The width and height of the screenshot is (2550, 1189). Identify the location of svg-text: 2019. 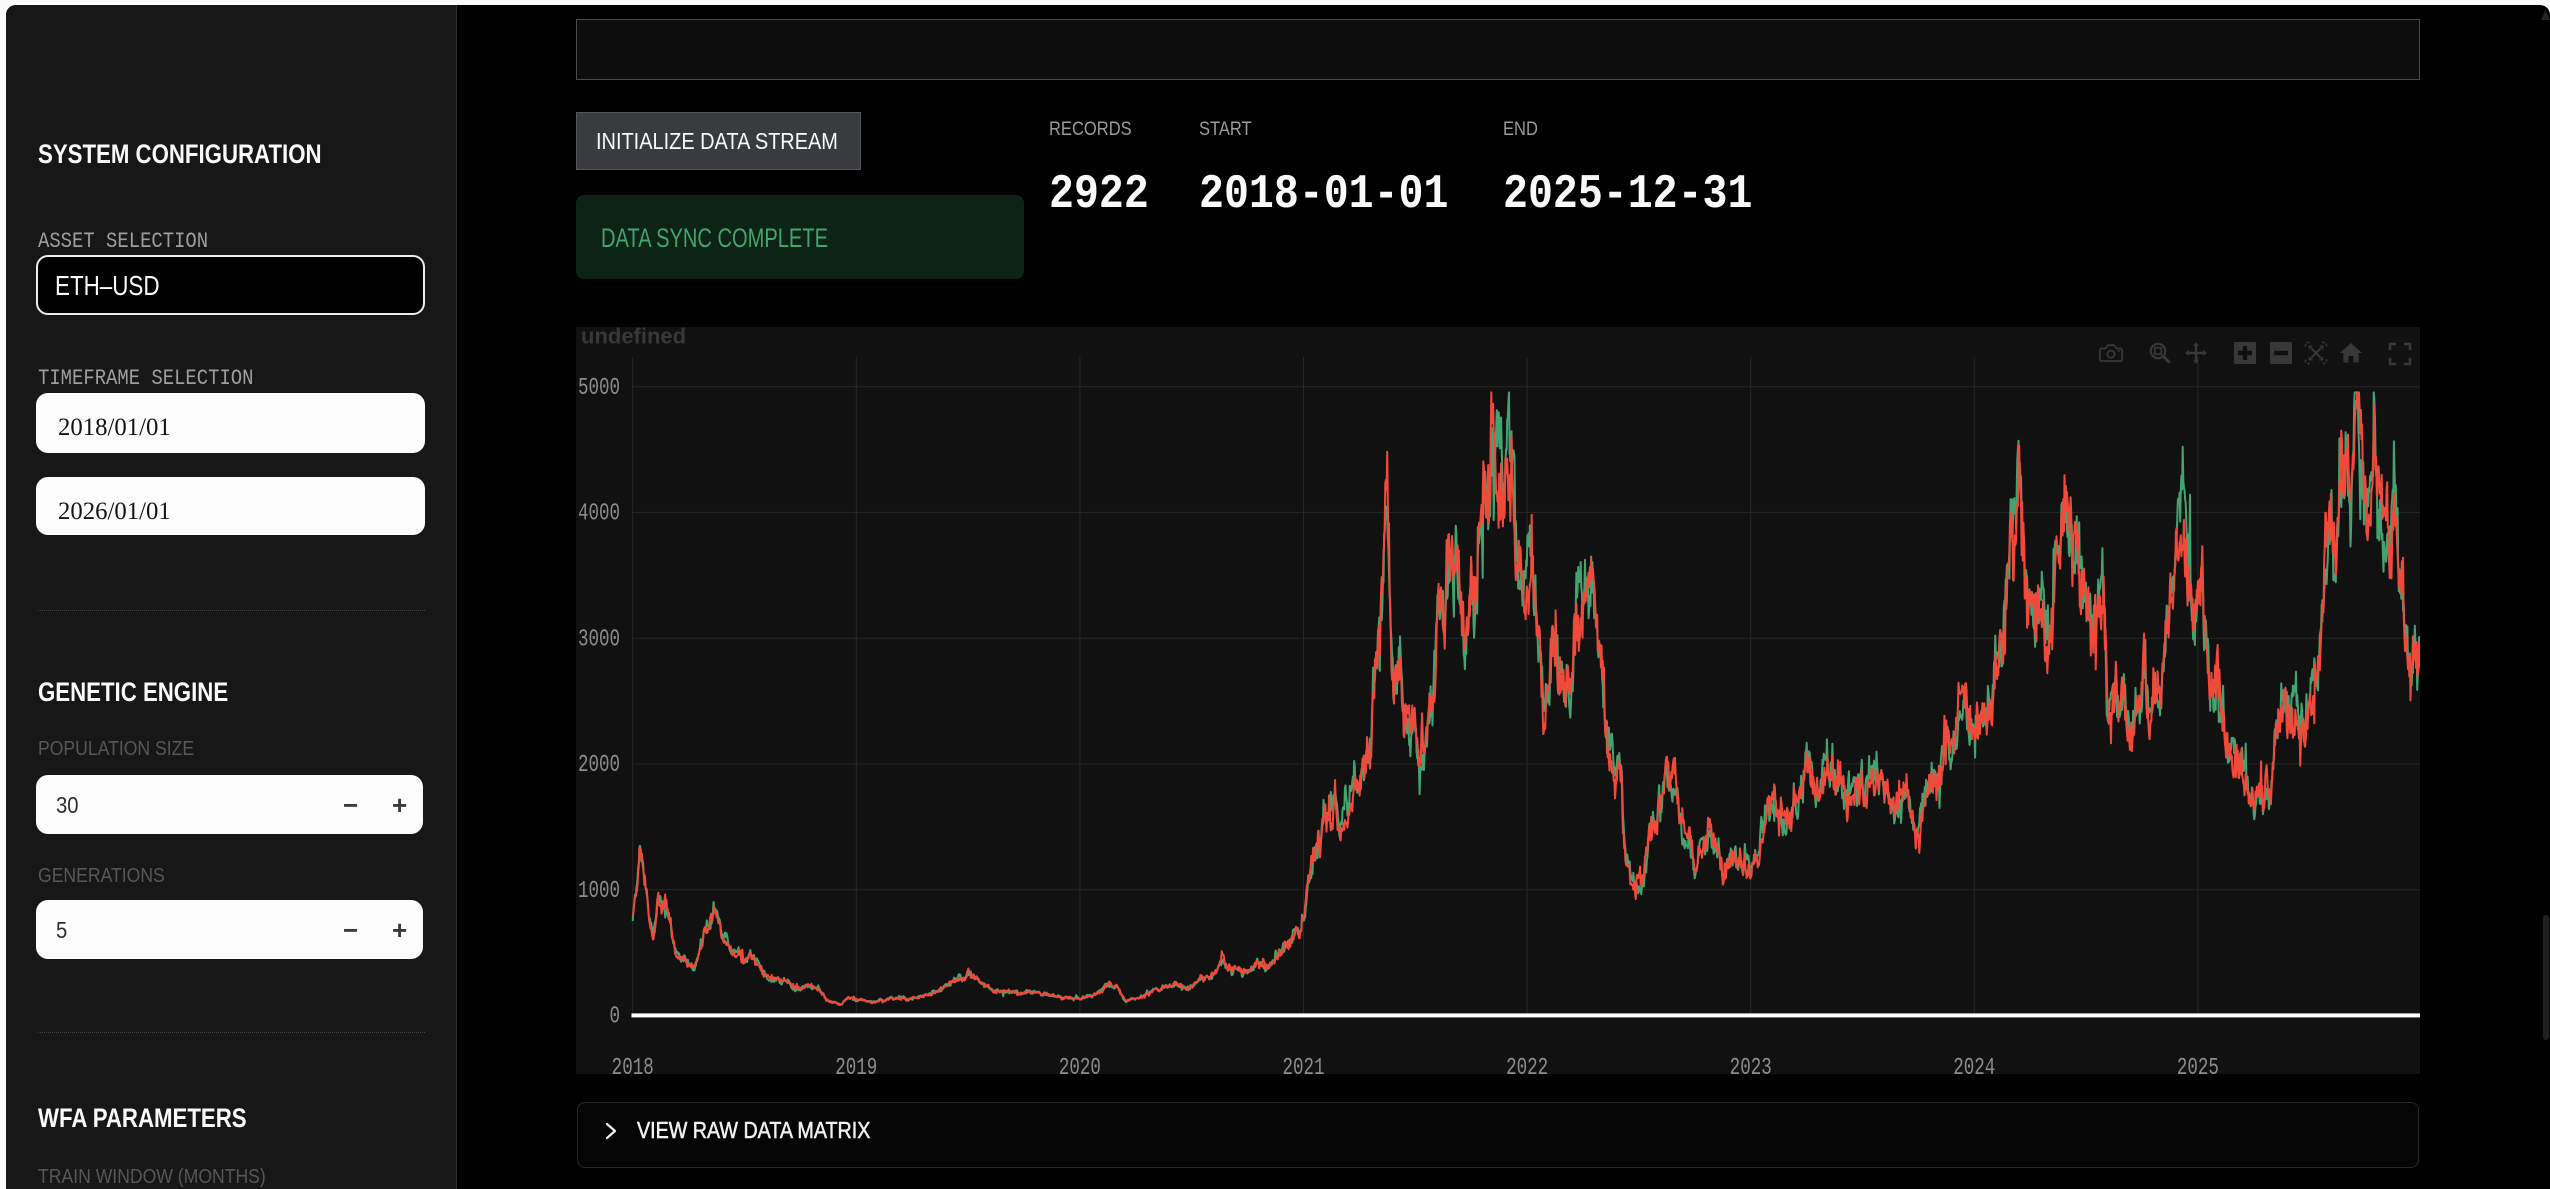
(856, 1065).